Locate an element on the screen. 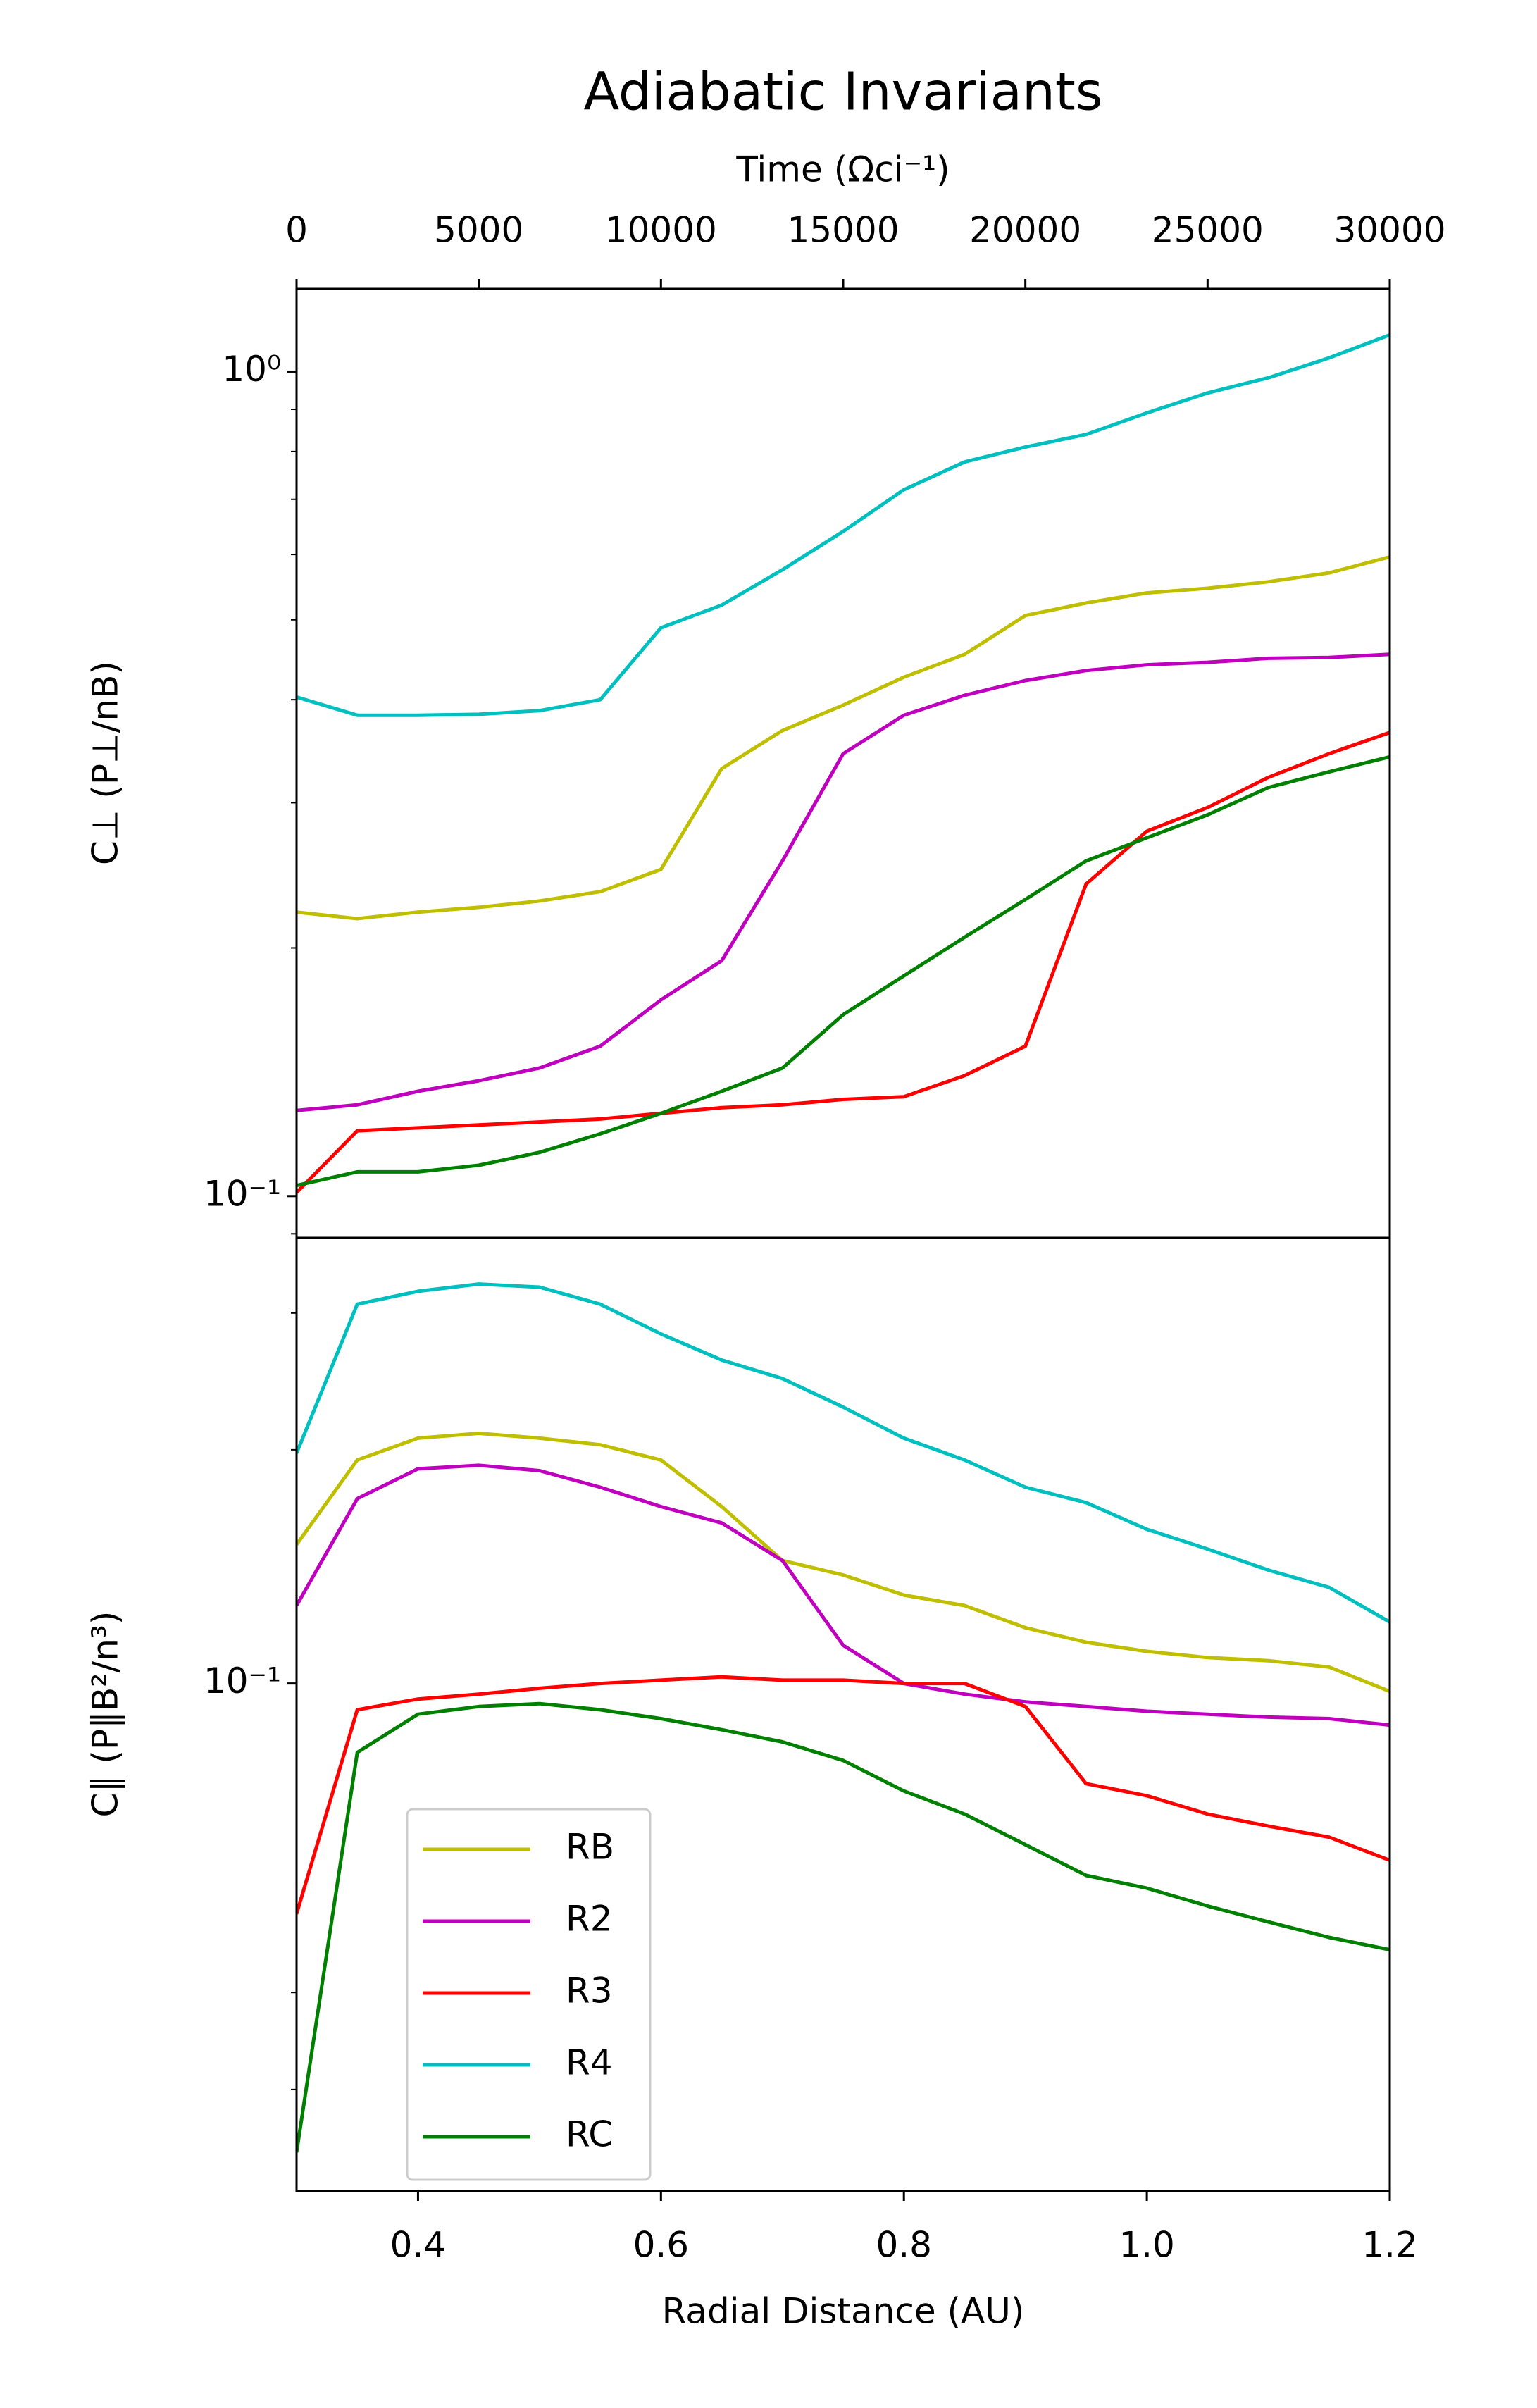 This screenshot has width=1537, height=2408. legend-label: R3 is located at coordinates (589, 1991).